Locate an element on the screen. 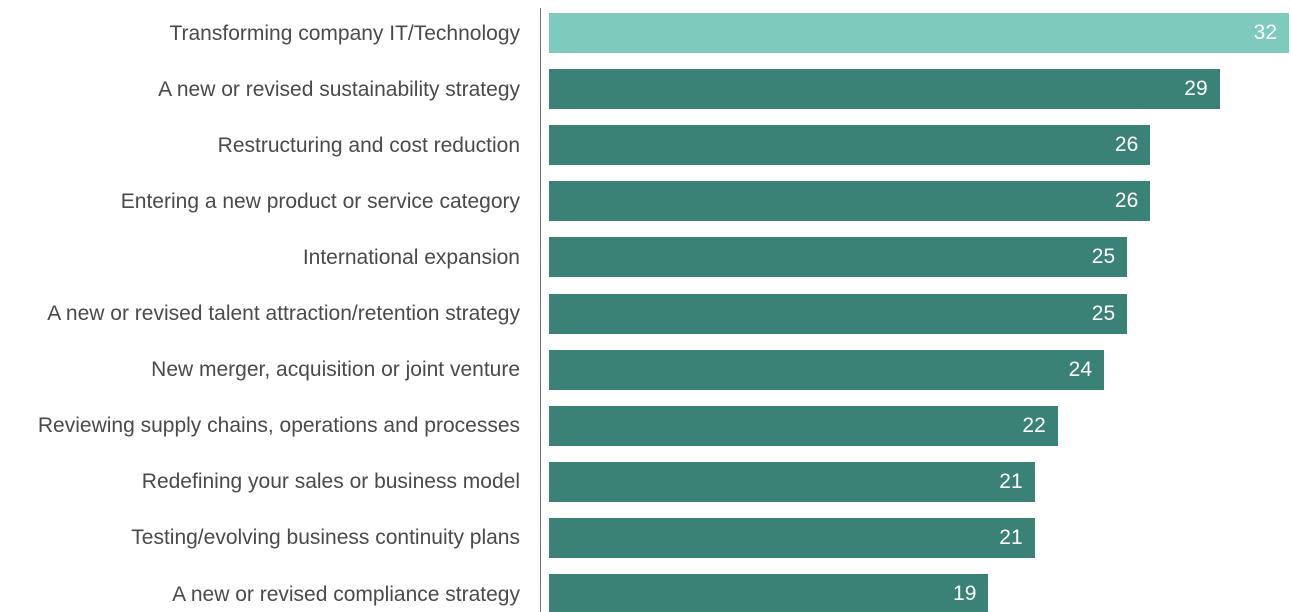 This screenshot has height=612, width=1291. category-text: Redefining your sales or business model is located at coordinates (330, 482).